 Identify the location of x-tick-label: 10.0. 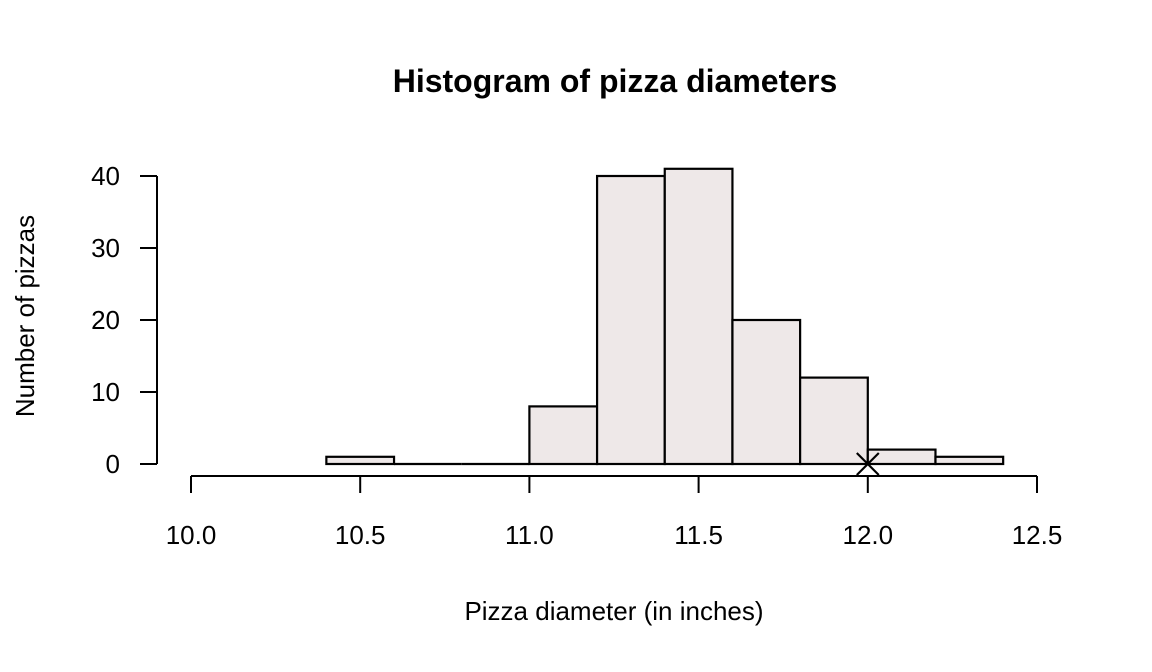
(191, 535).